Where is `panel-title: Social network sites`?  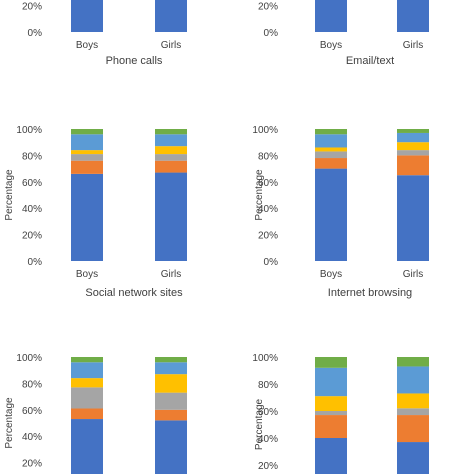 panel-title: Social network sites is located at coordinates (134, 293).